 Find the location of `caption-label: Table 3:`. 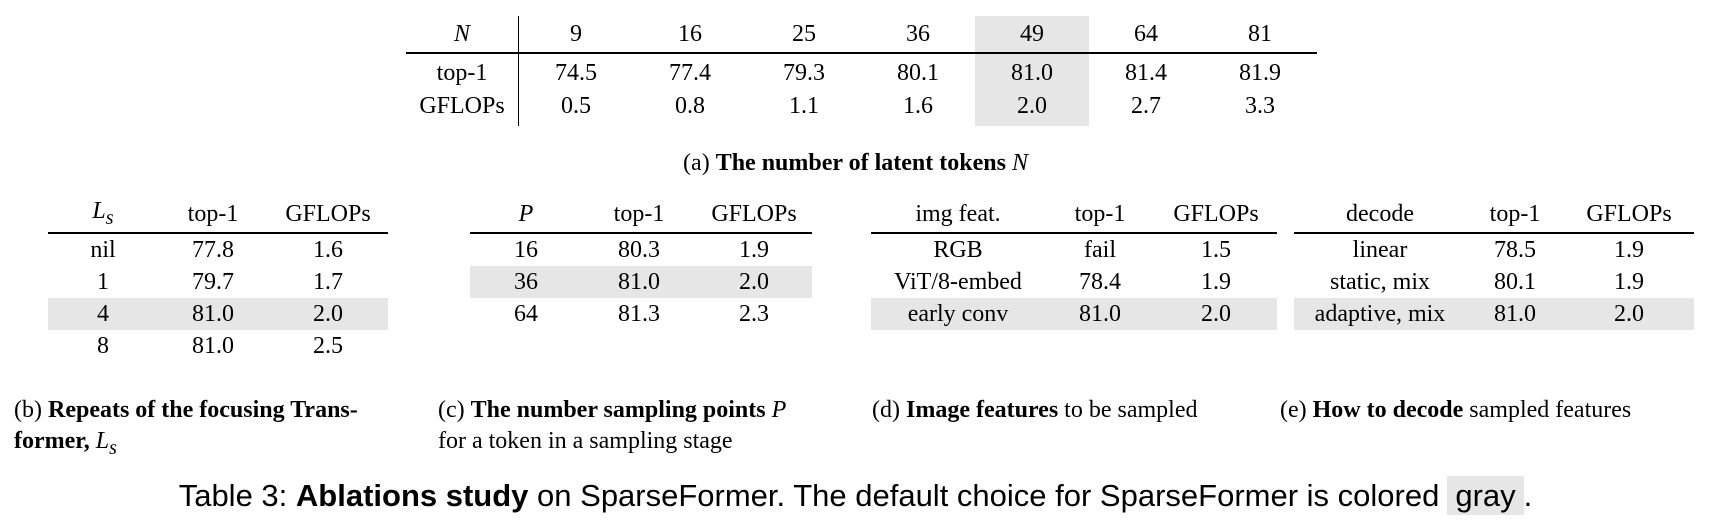

caption-label: Table 3: is located at coordinates (233, 495).